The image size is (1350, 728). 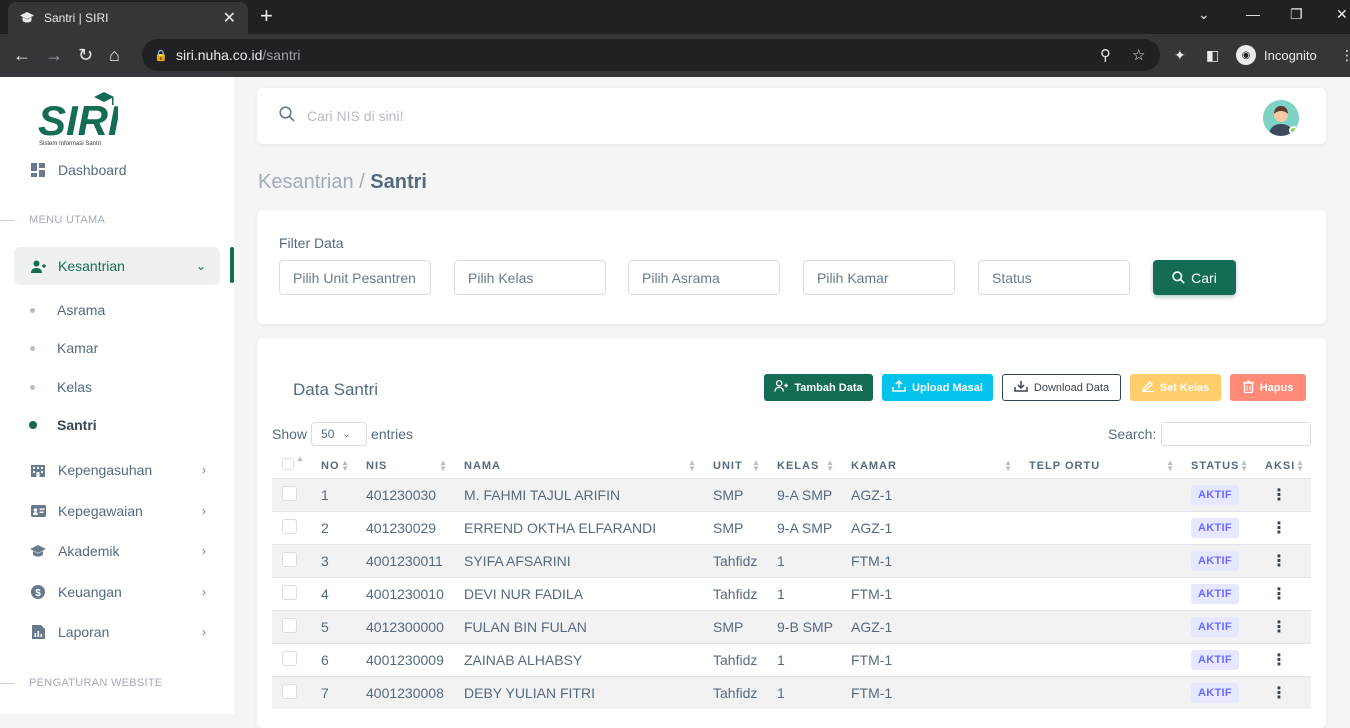 What do you see at coordinates (704, 277) in the screenshot?
I see `select-asrama: Pilih Asrama` at bounding box center [704, 277].